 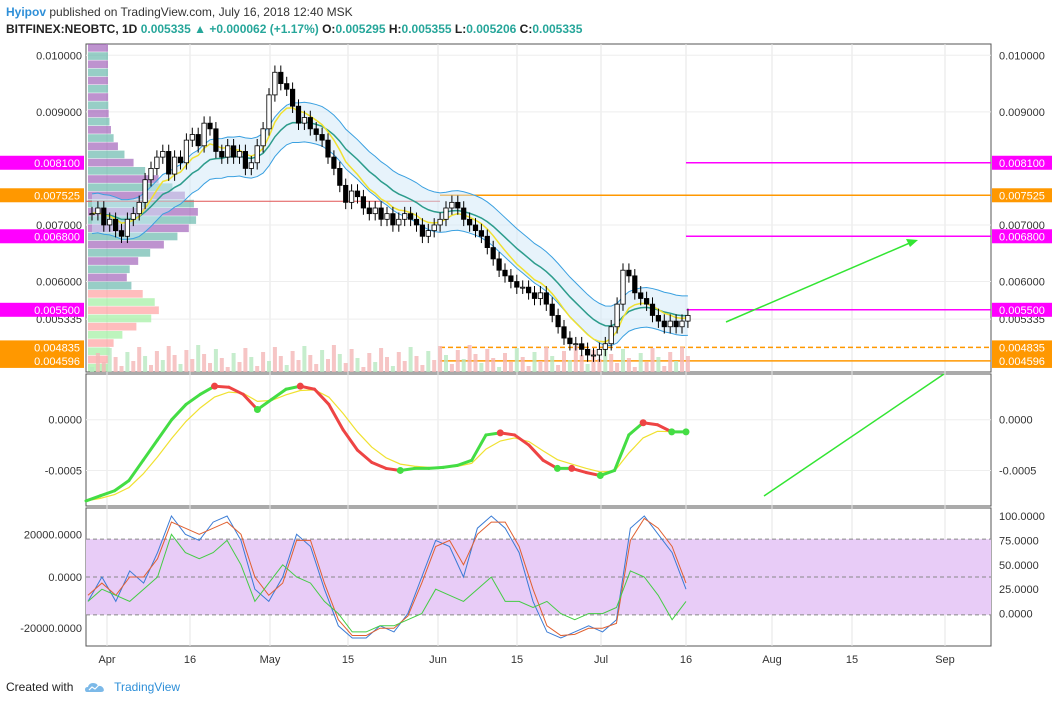 I want to click on level-tag-left-text: 0.004596, so click(x=57, y=362).